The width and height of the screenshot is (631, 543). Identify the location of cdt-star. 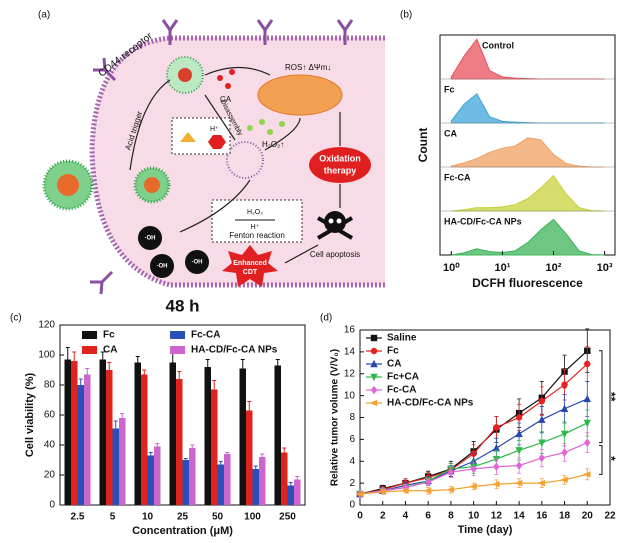
(250, 266).